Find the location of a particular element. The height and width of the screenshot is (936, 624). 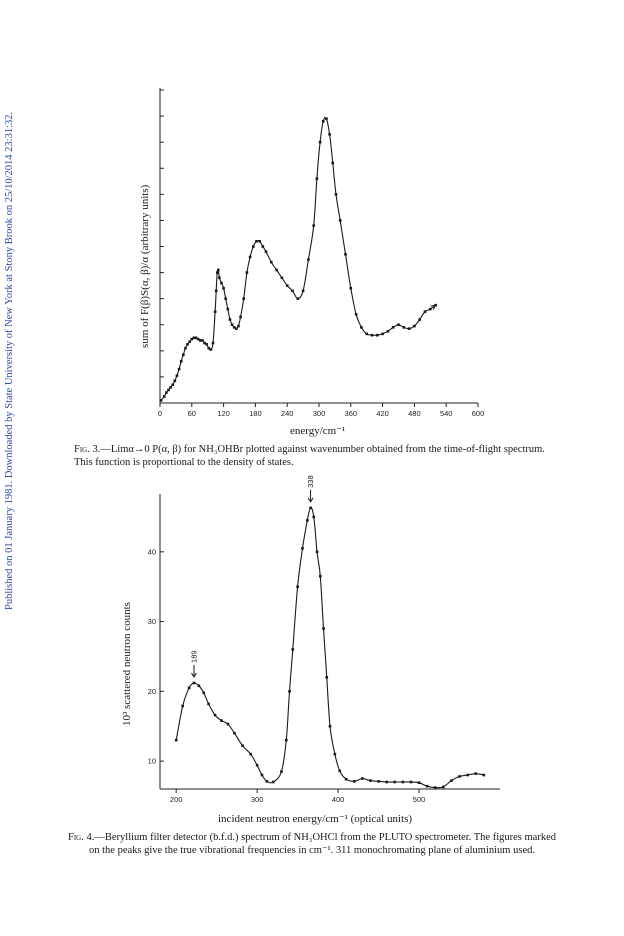

fig3-x-tick-label: 420 is located at coordinates (382, 413).